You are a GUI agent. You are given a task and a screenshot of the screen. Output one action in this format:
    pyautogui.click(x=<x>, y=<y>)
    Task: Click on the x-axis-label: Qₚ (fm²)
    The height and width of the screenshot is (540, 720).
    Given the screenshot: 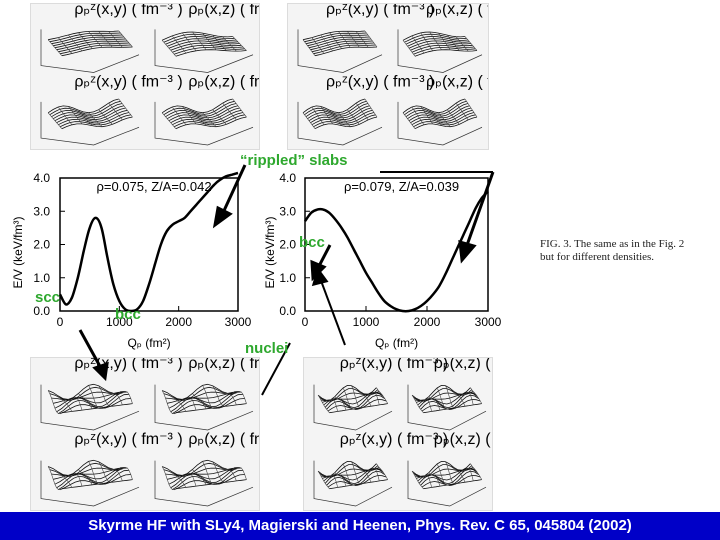 What is the action you would take?
    pyautogui.click(x=396, y=343)
    